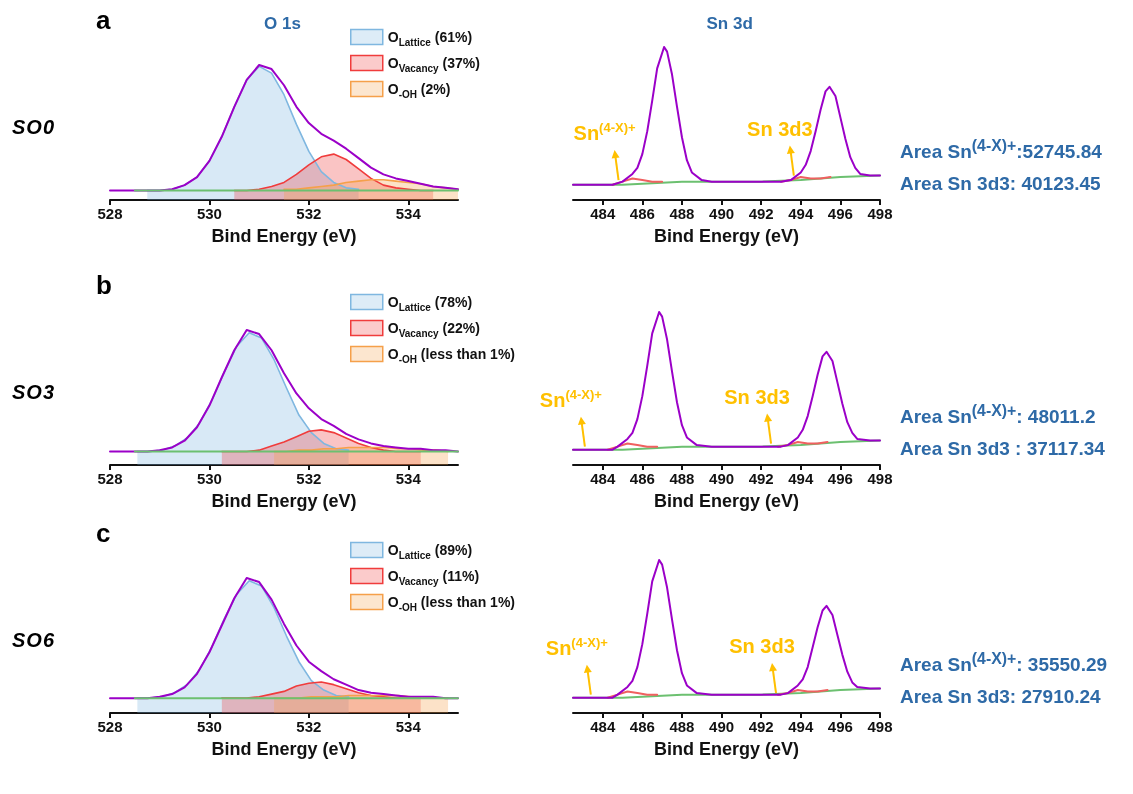  What do you see at coordinates (729, 23) in the screenshot?
I see `chart-title: Sn 3d` at bounding box center [729, 23].